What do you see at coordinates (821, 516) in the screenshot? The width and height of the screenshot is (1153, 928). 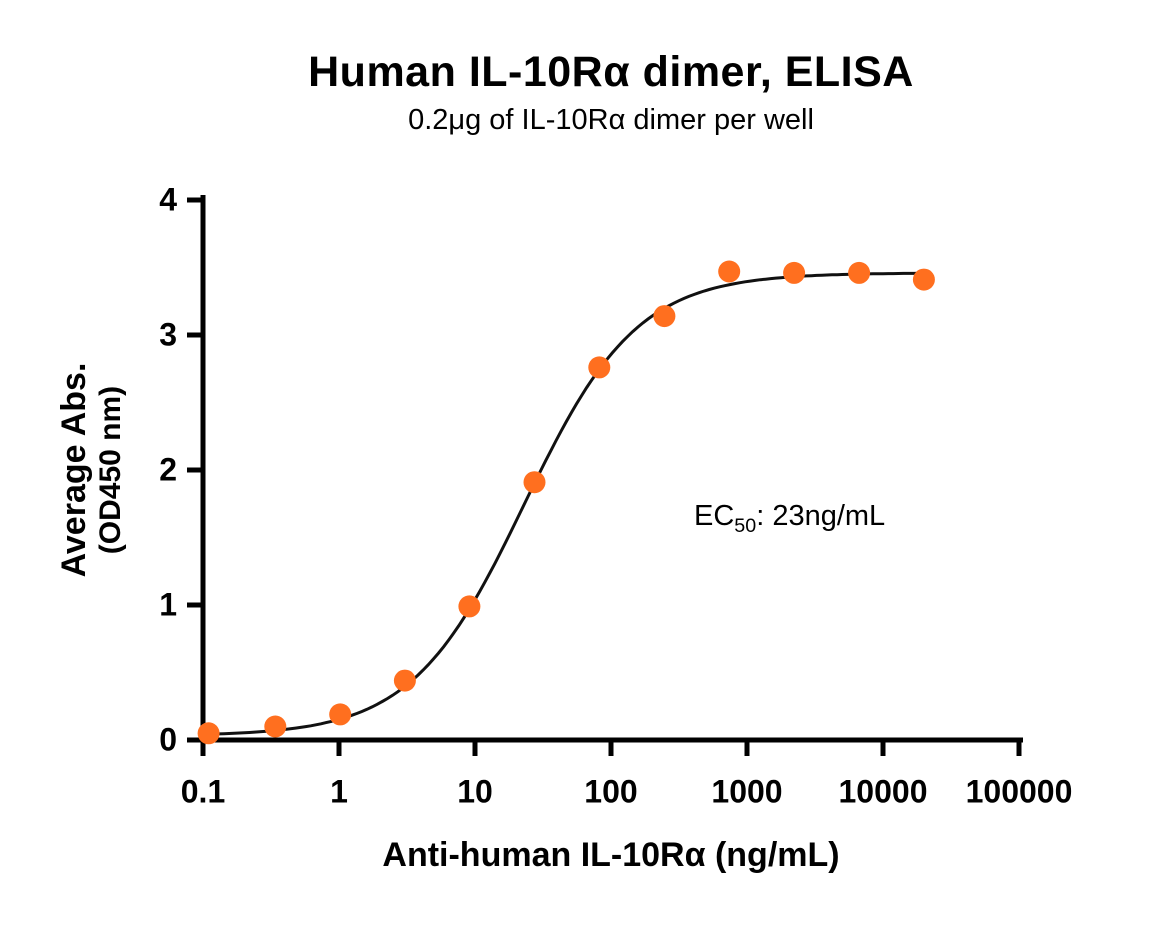 I see `ec50-value: : 23ng/mL` at bounding box center [821, 516].